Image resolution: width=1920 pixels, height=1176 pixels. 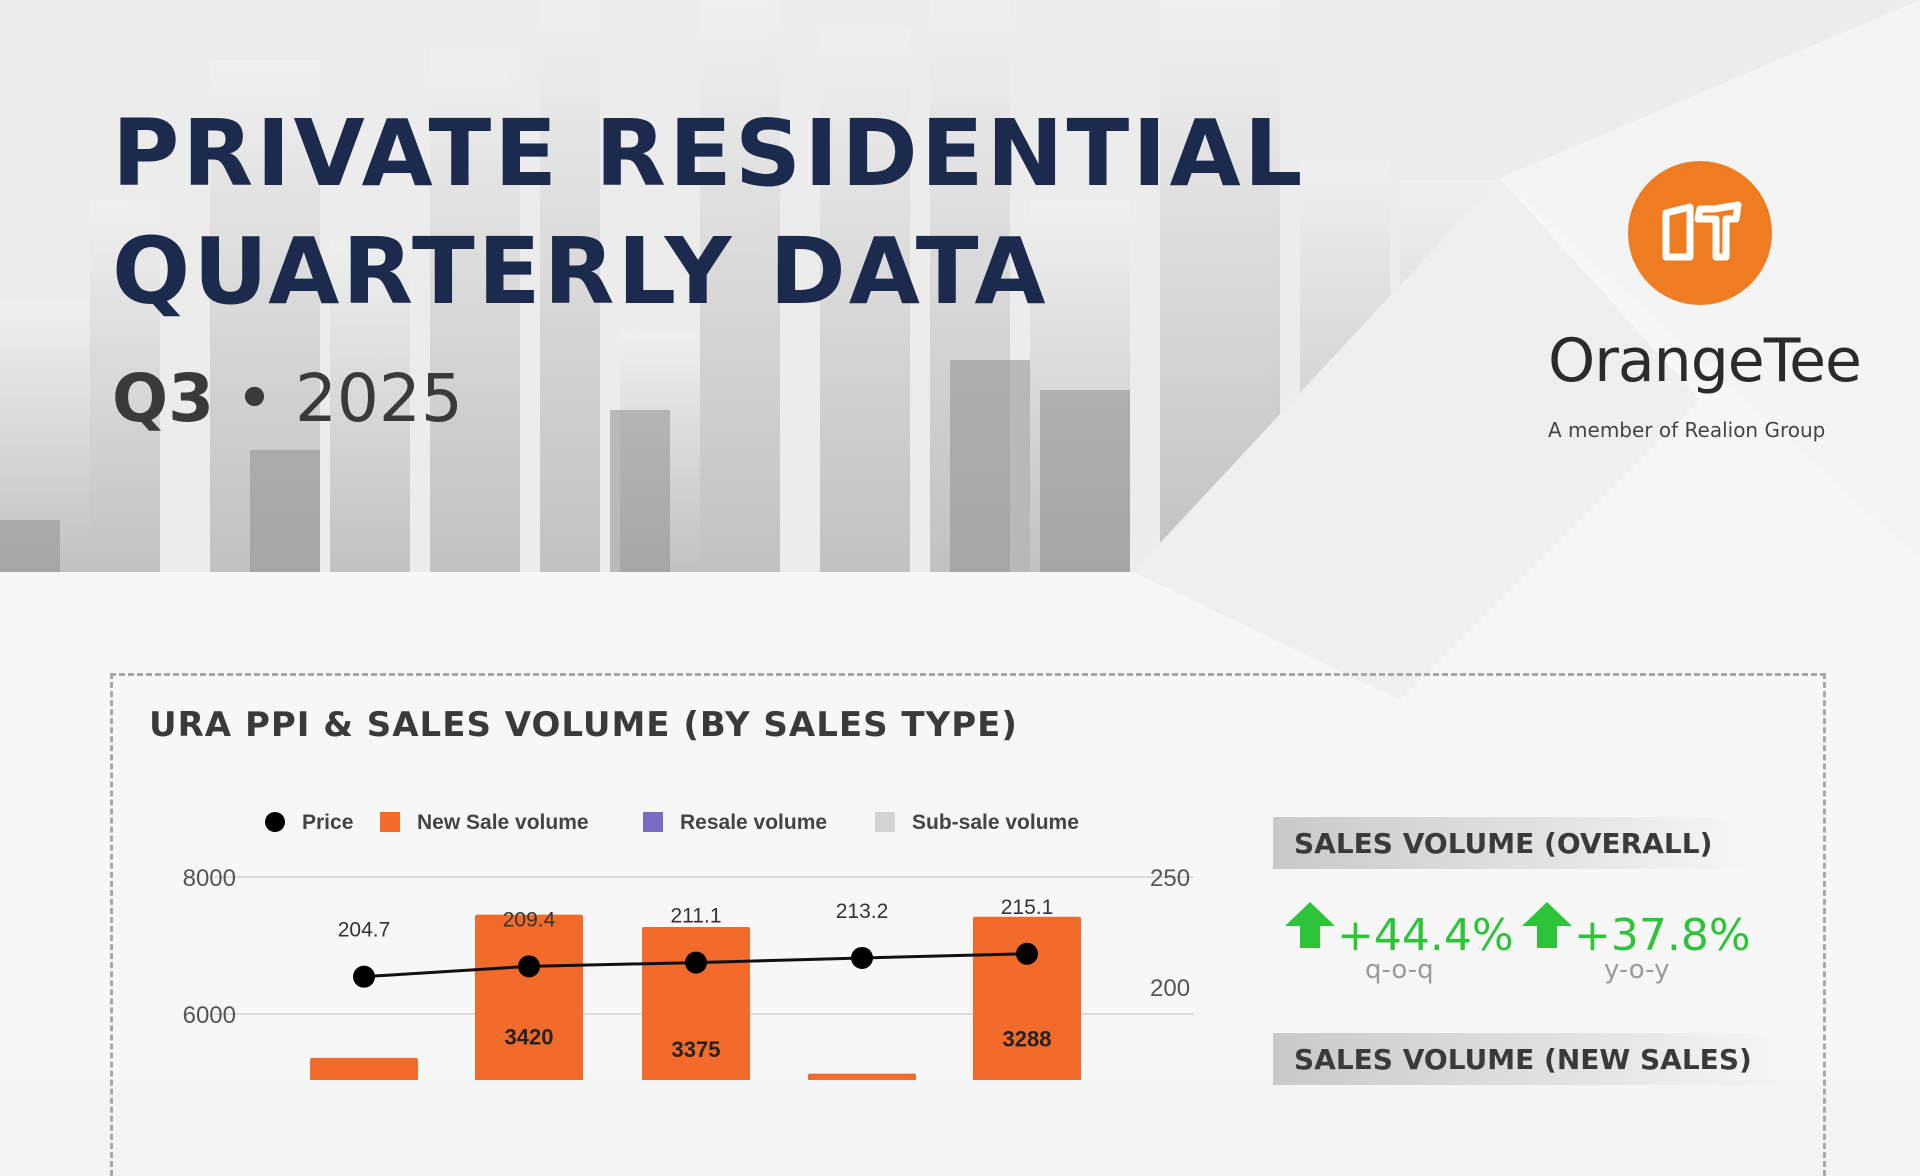 I want to click on kpi-new-sales-heading-text: SALES VOLUME (NEW SALES), so click(x=1523, y=1059).